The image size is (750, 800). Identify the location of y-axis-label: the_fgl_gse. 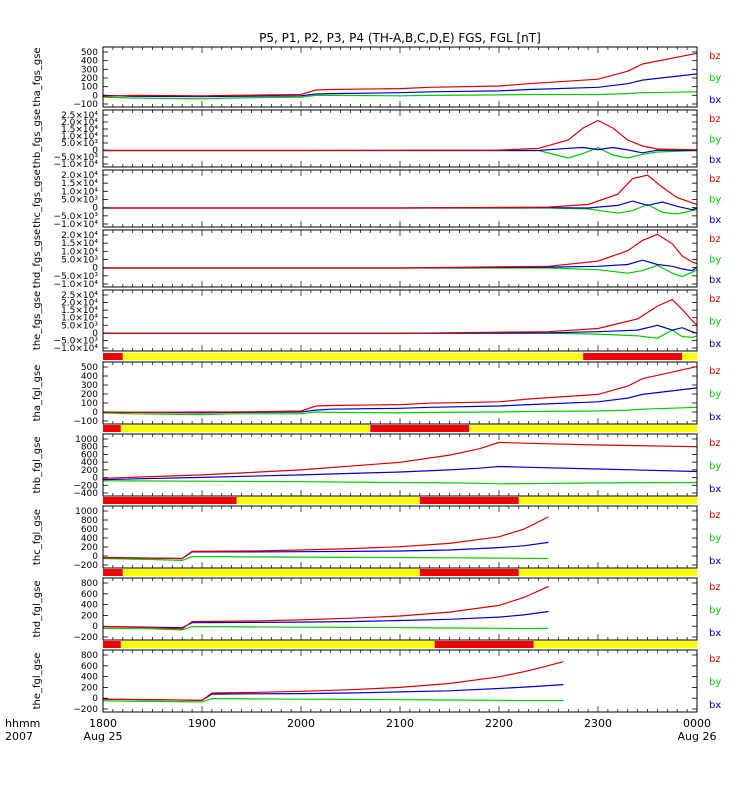
(37, 681).